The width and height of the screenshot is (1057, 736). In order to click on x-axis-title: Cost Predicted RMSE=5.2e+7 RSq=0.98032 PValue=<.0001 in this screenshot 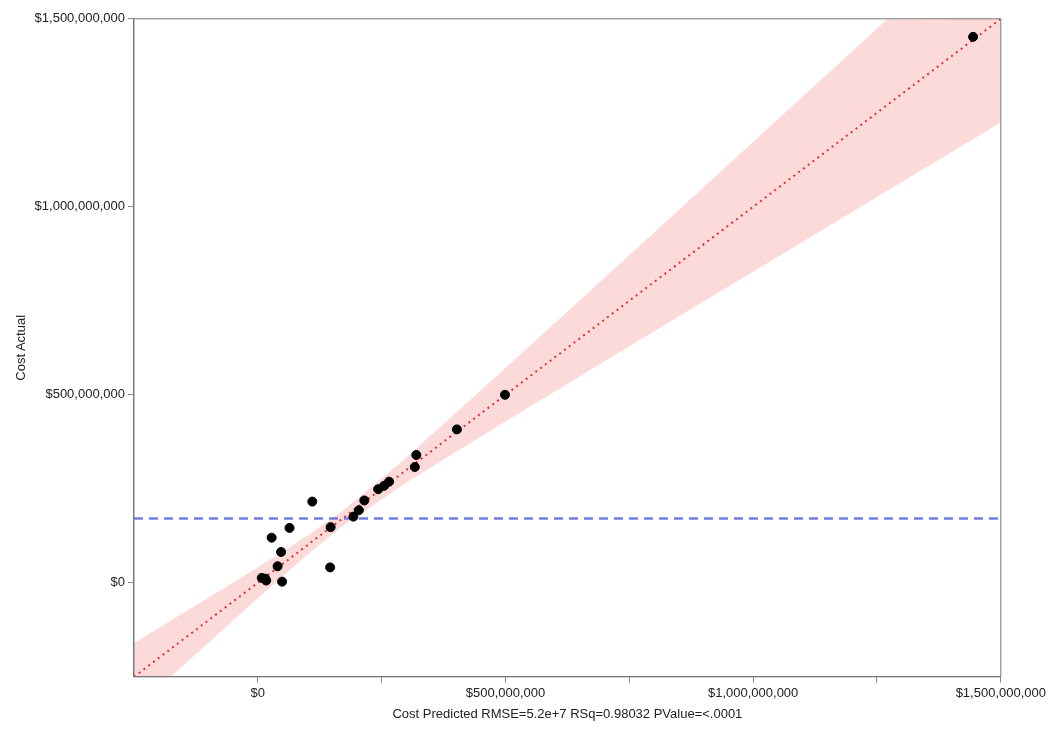, I will do `click(567, 713)`.